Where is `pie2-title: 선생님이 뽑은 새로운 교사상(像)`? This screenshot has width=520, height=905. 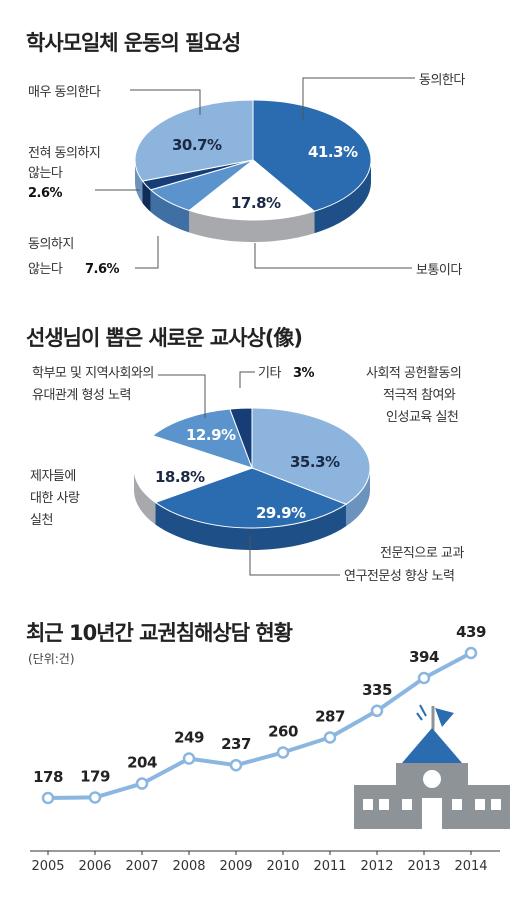
pie2-title: 선생님이 뽑은 새로운 교사상(像) is located at coordinates (164, 338).